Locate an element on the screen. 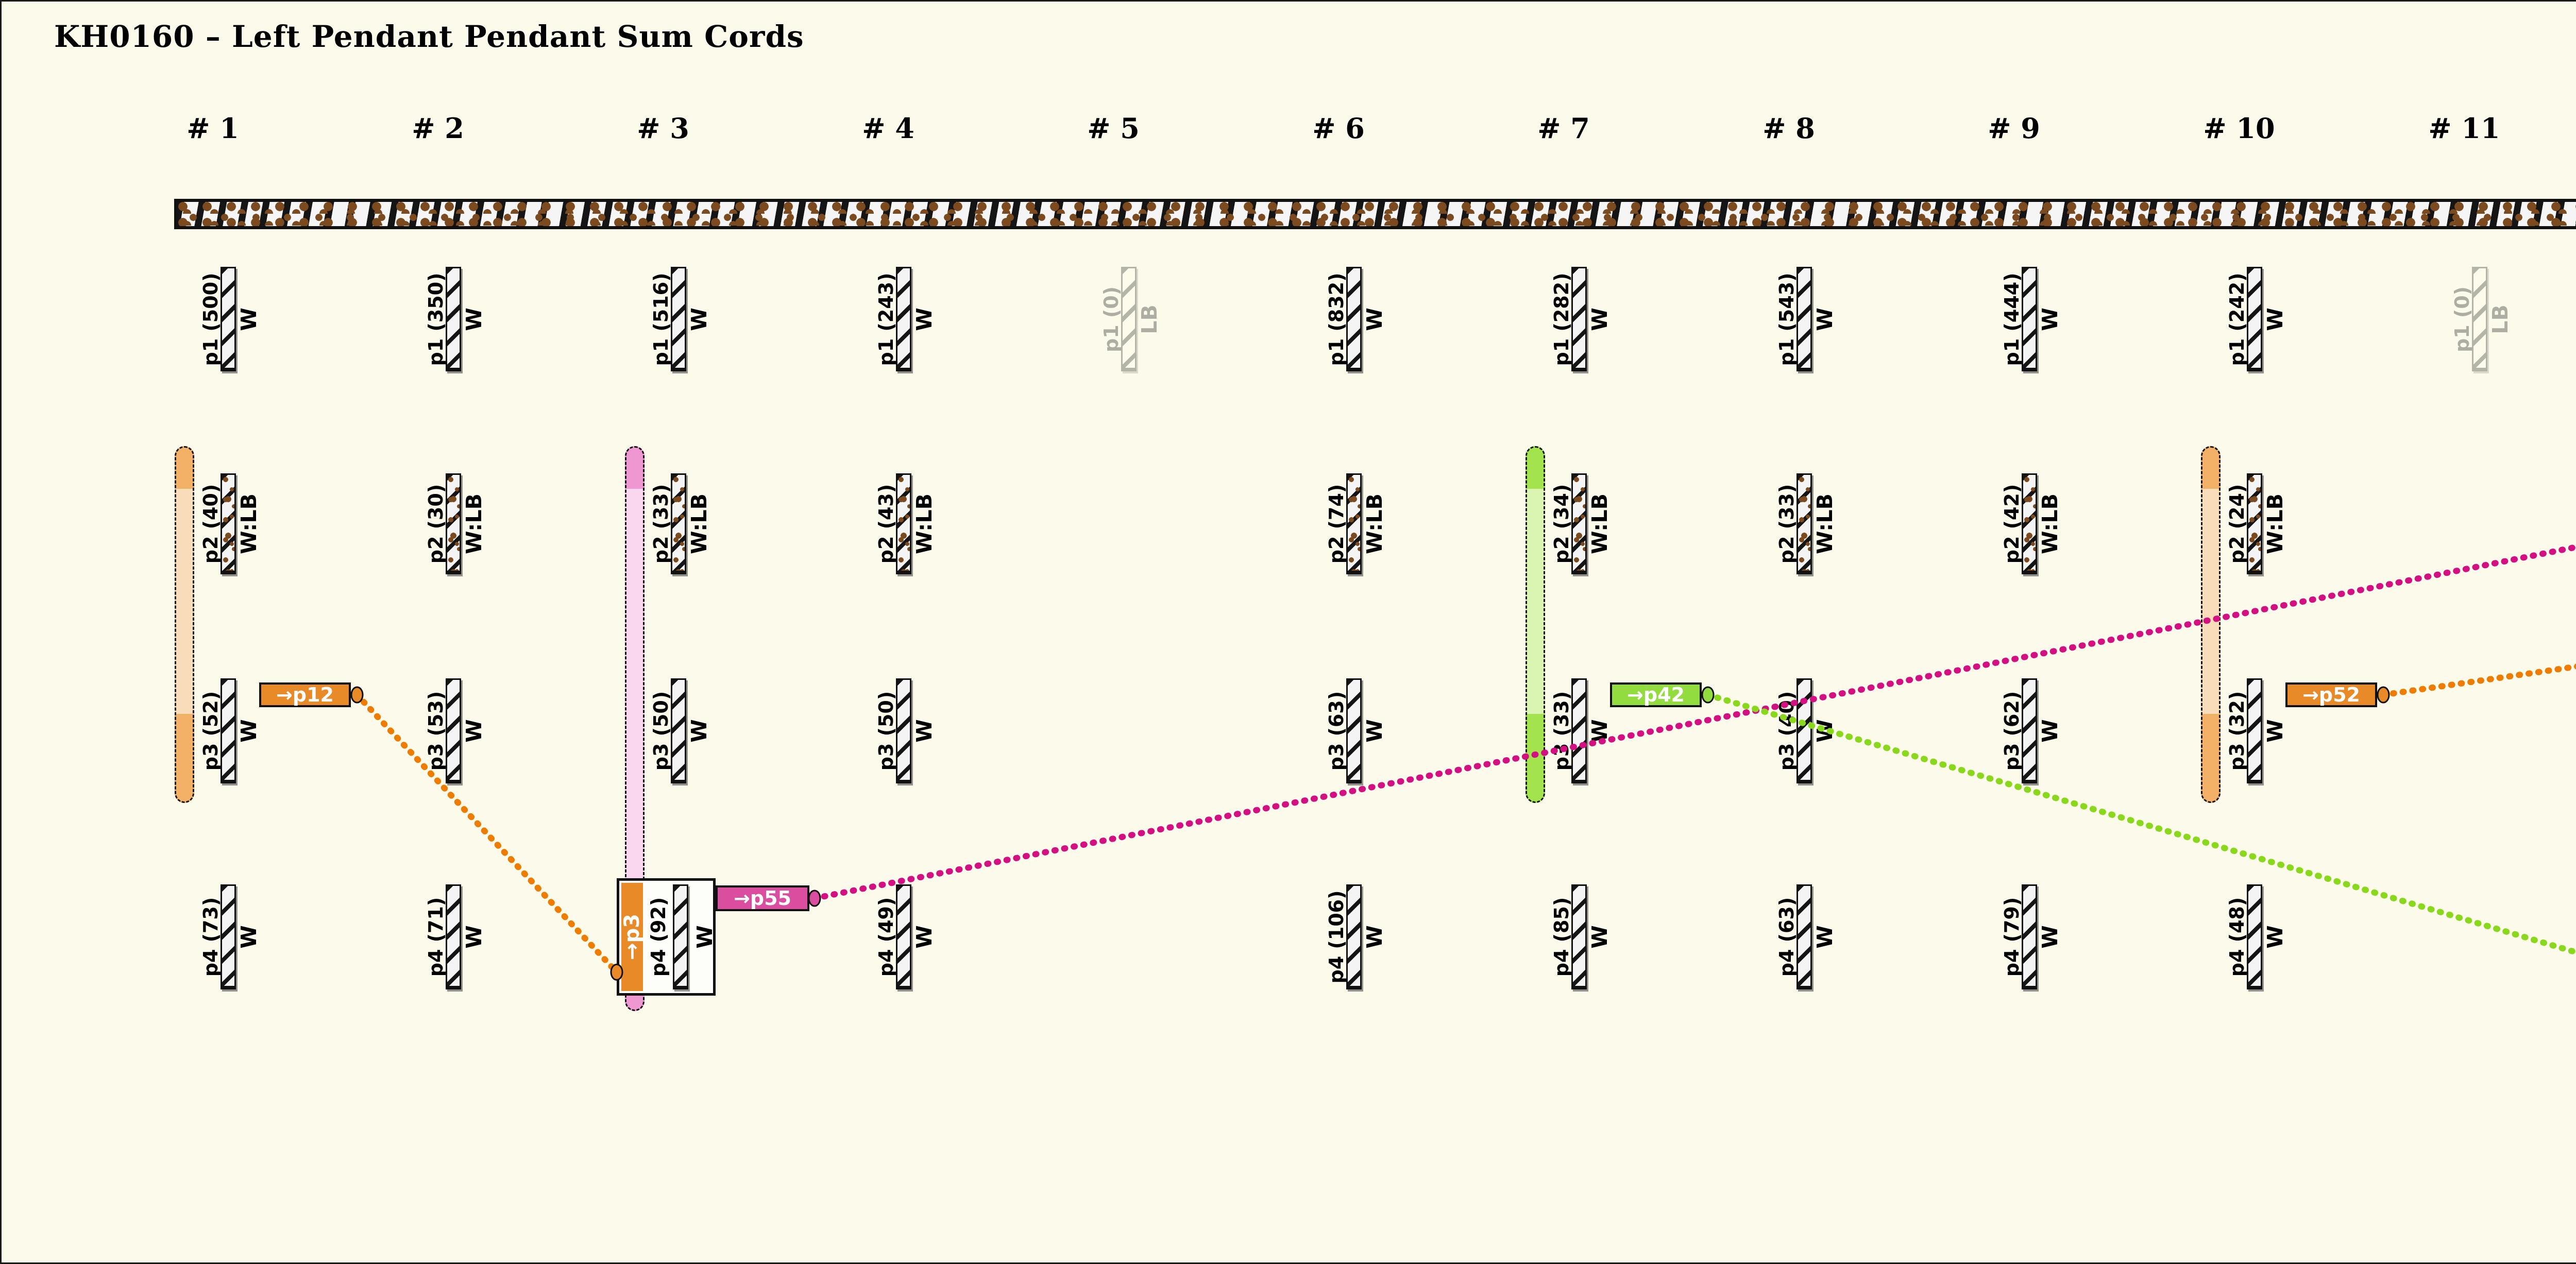 This screenshot has height=1264, width=2576. group-9-cord-p4: p4 (79) W is located at coordinates (2029, 937).